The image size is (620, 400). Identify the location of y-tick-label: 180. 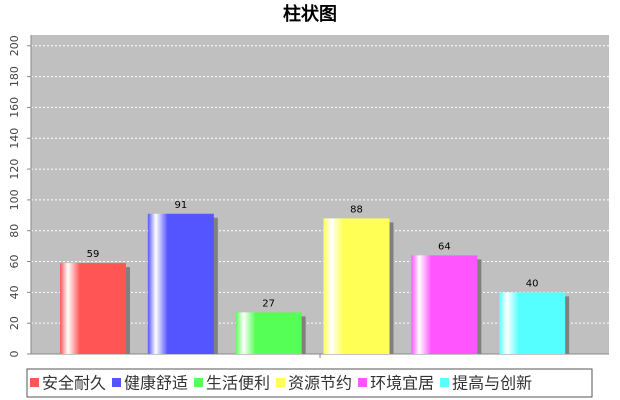
(14, 76).